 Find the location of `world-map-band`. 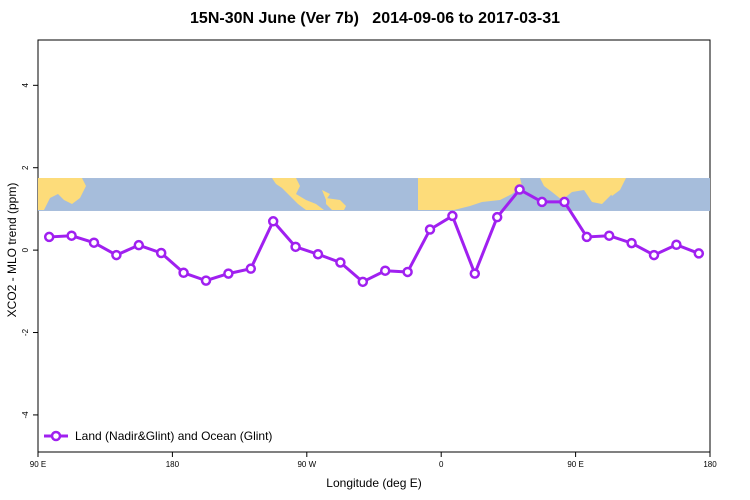

world-map-band is located at coordinates (374, 194).